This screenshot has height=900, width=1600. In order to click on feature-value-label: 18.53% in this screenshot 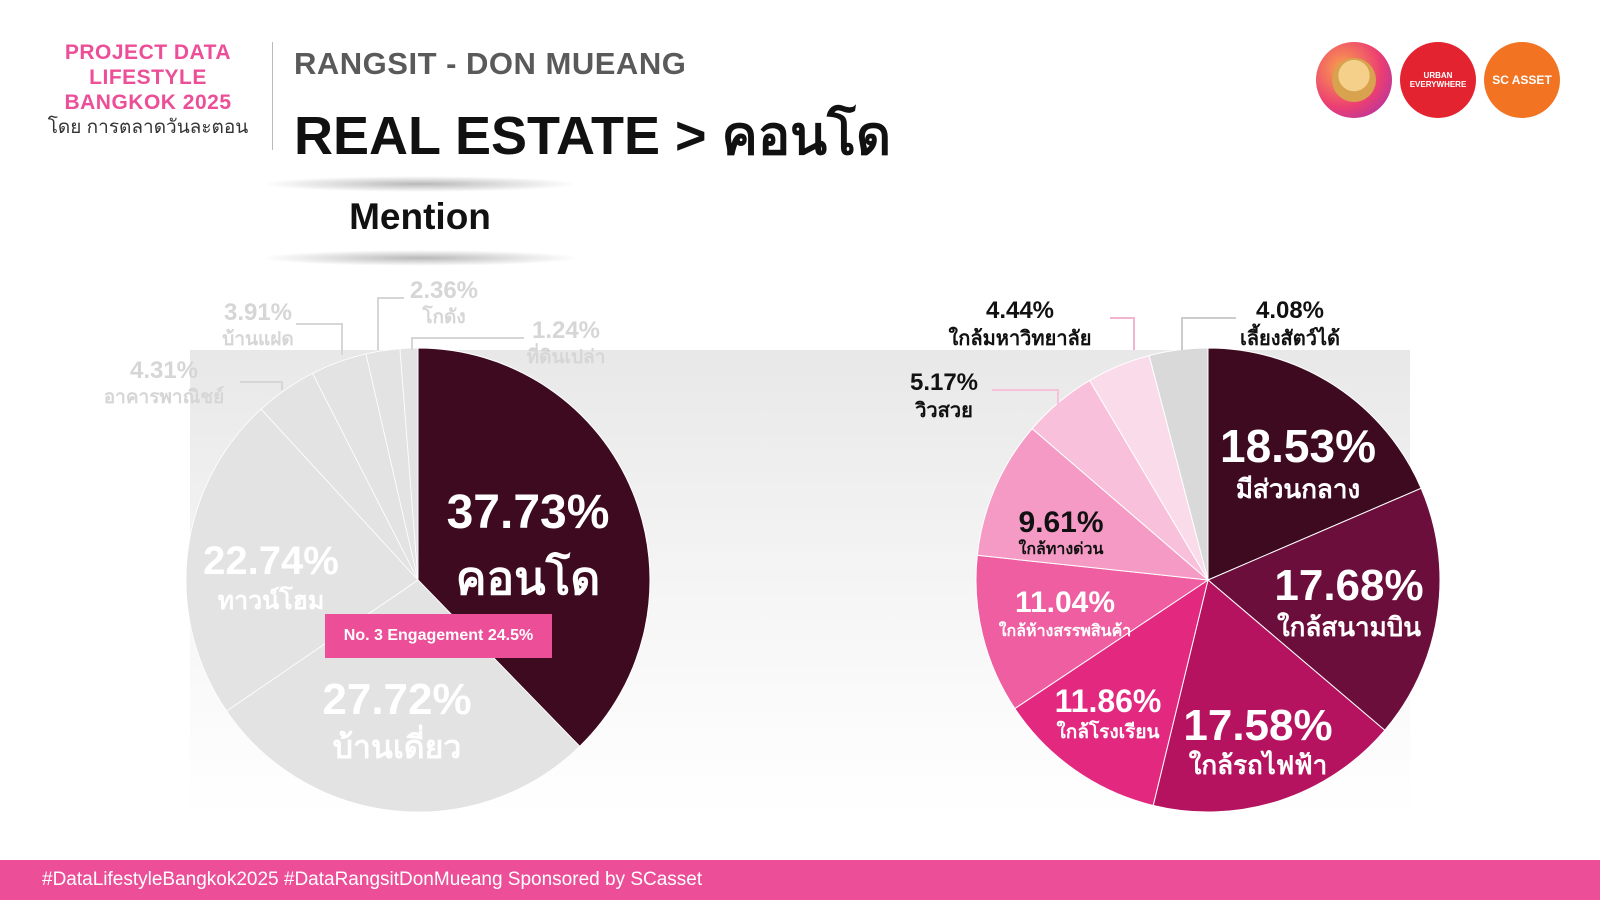, I will do `click(1298, 446)`.